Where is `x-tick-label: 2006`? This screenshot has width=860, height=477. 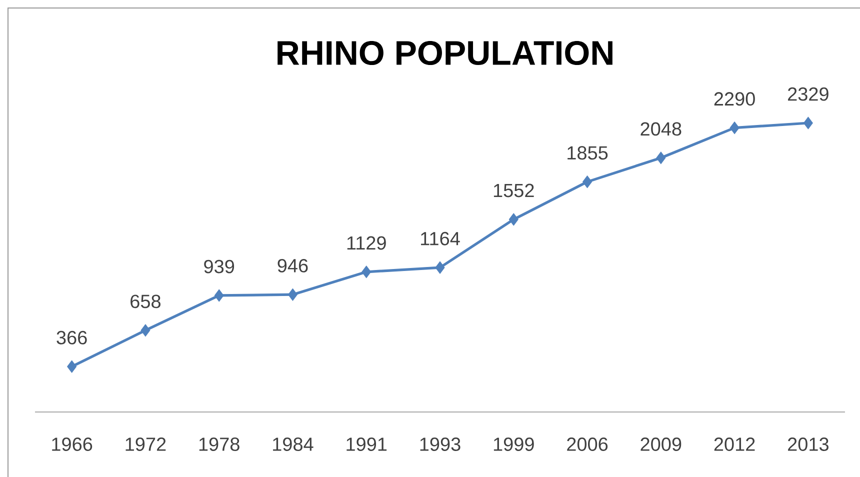
x-tick-label: 2006 is located at coordinates (587, 444).